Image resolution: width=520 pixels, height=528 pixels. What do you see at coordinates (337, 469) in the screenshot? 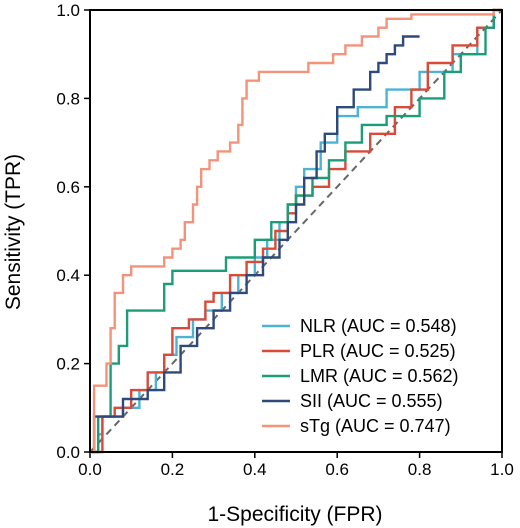
I see `x-tick-label: 0.6` at bounding box center [337, 469].